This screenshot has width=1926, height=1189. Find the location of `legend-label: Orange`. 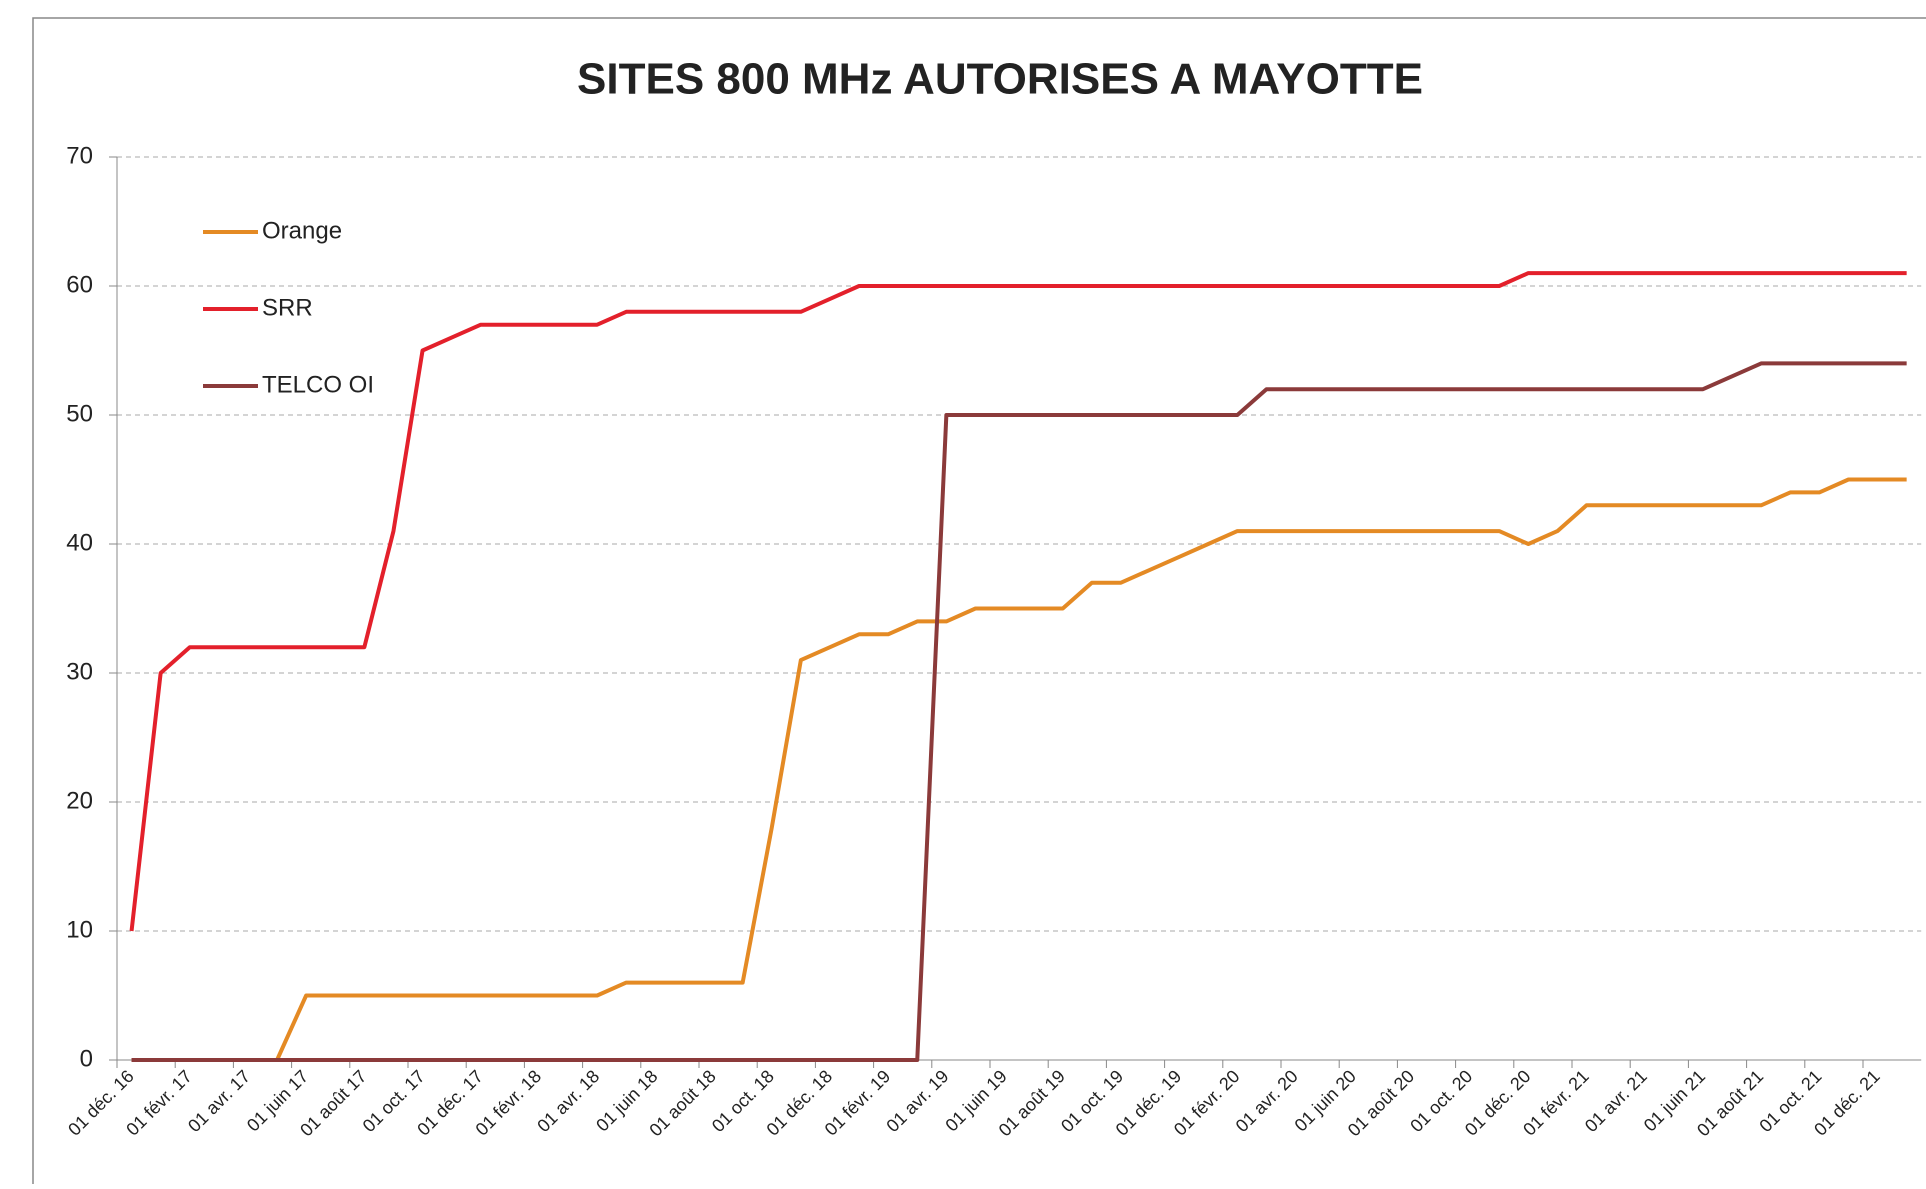

legend-label: Orange is located at coordinates (302, 230).